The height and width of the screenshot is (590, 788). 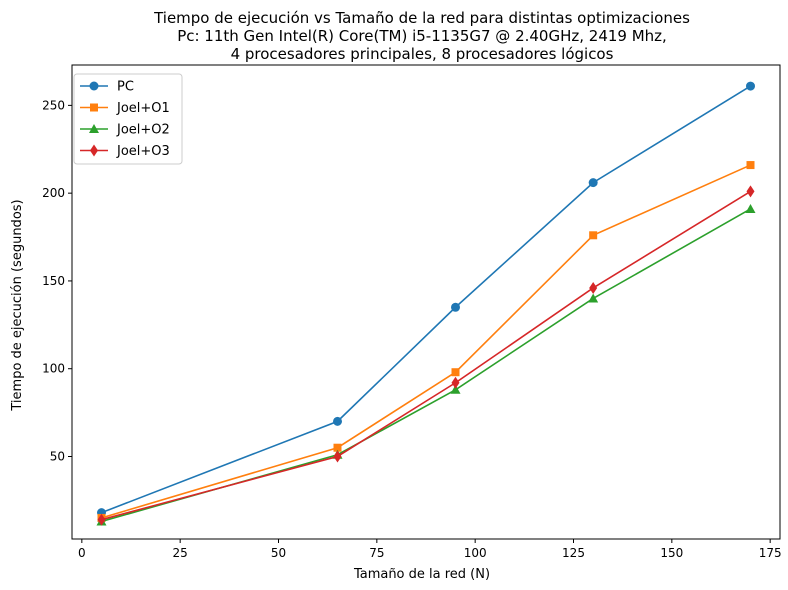 I want to click on legend-item: Joel+O1, so click(x=125, y=108).